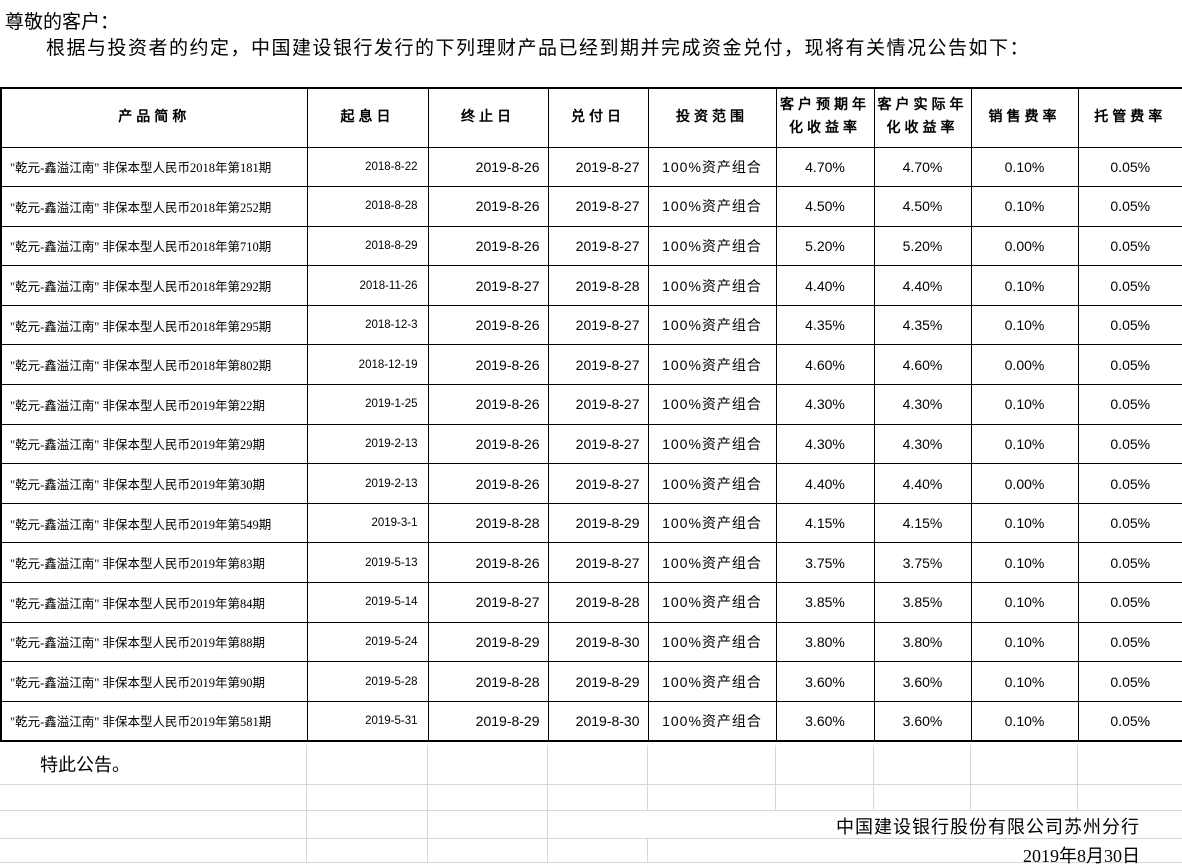  What do you see at coordinates (922, 642) in the screenshot?
I see `table-cell: 3.80%` at bounding box center [922, 642].